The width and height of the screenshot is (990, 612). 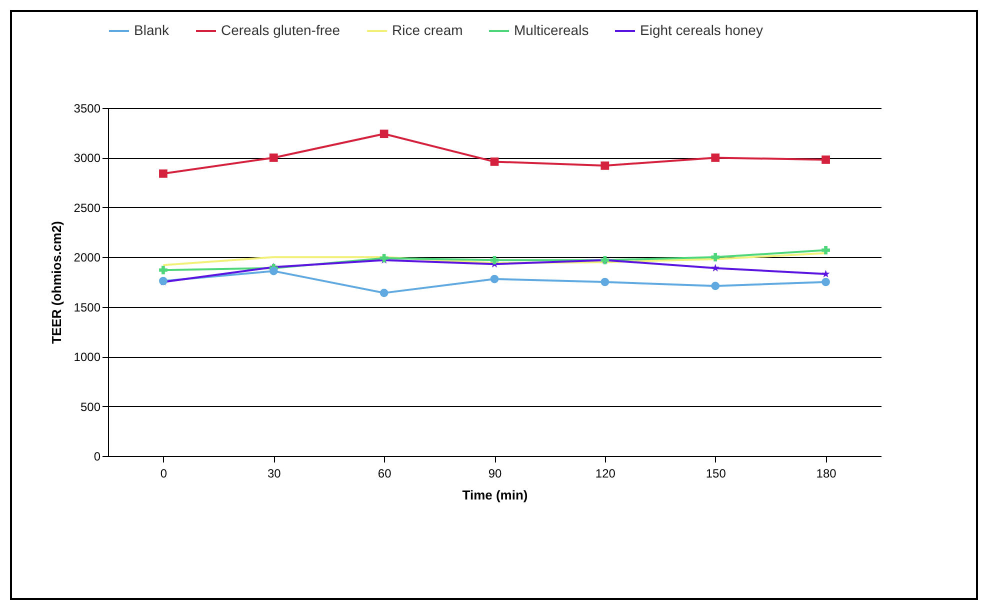 I want to click on legend-label: Multicereals, so click(x=551, y=30).